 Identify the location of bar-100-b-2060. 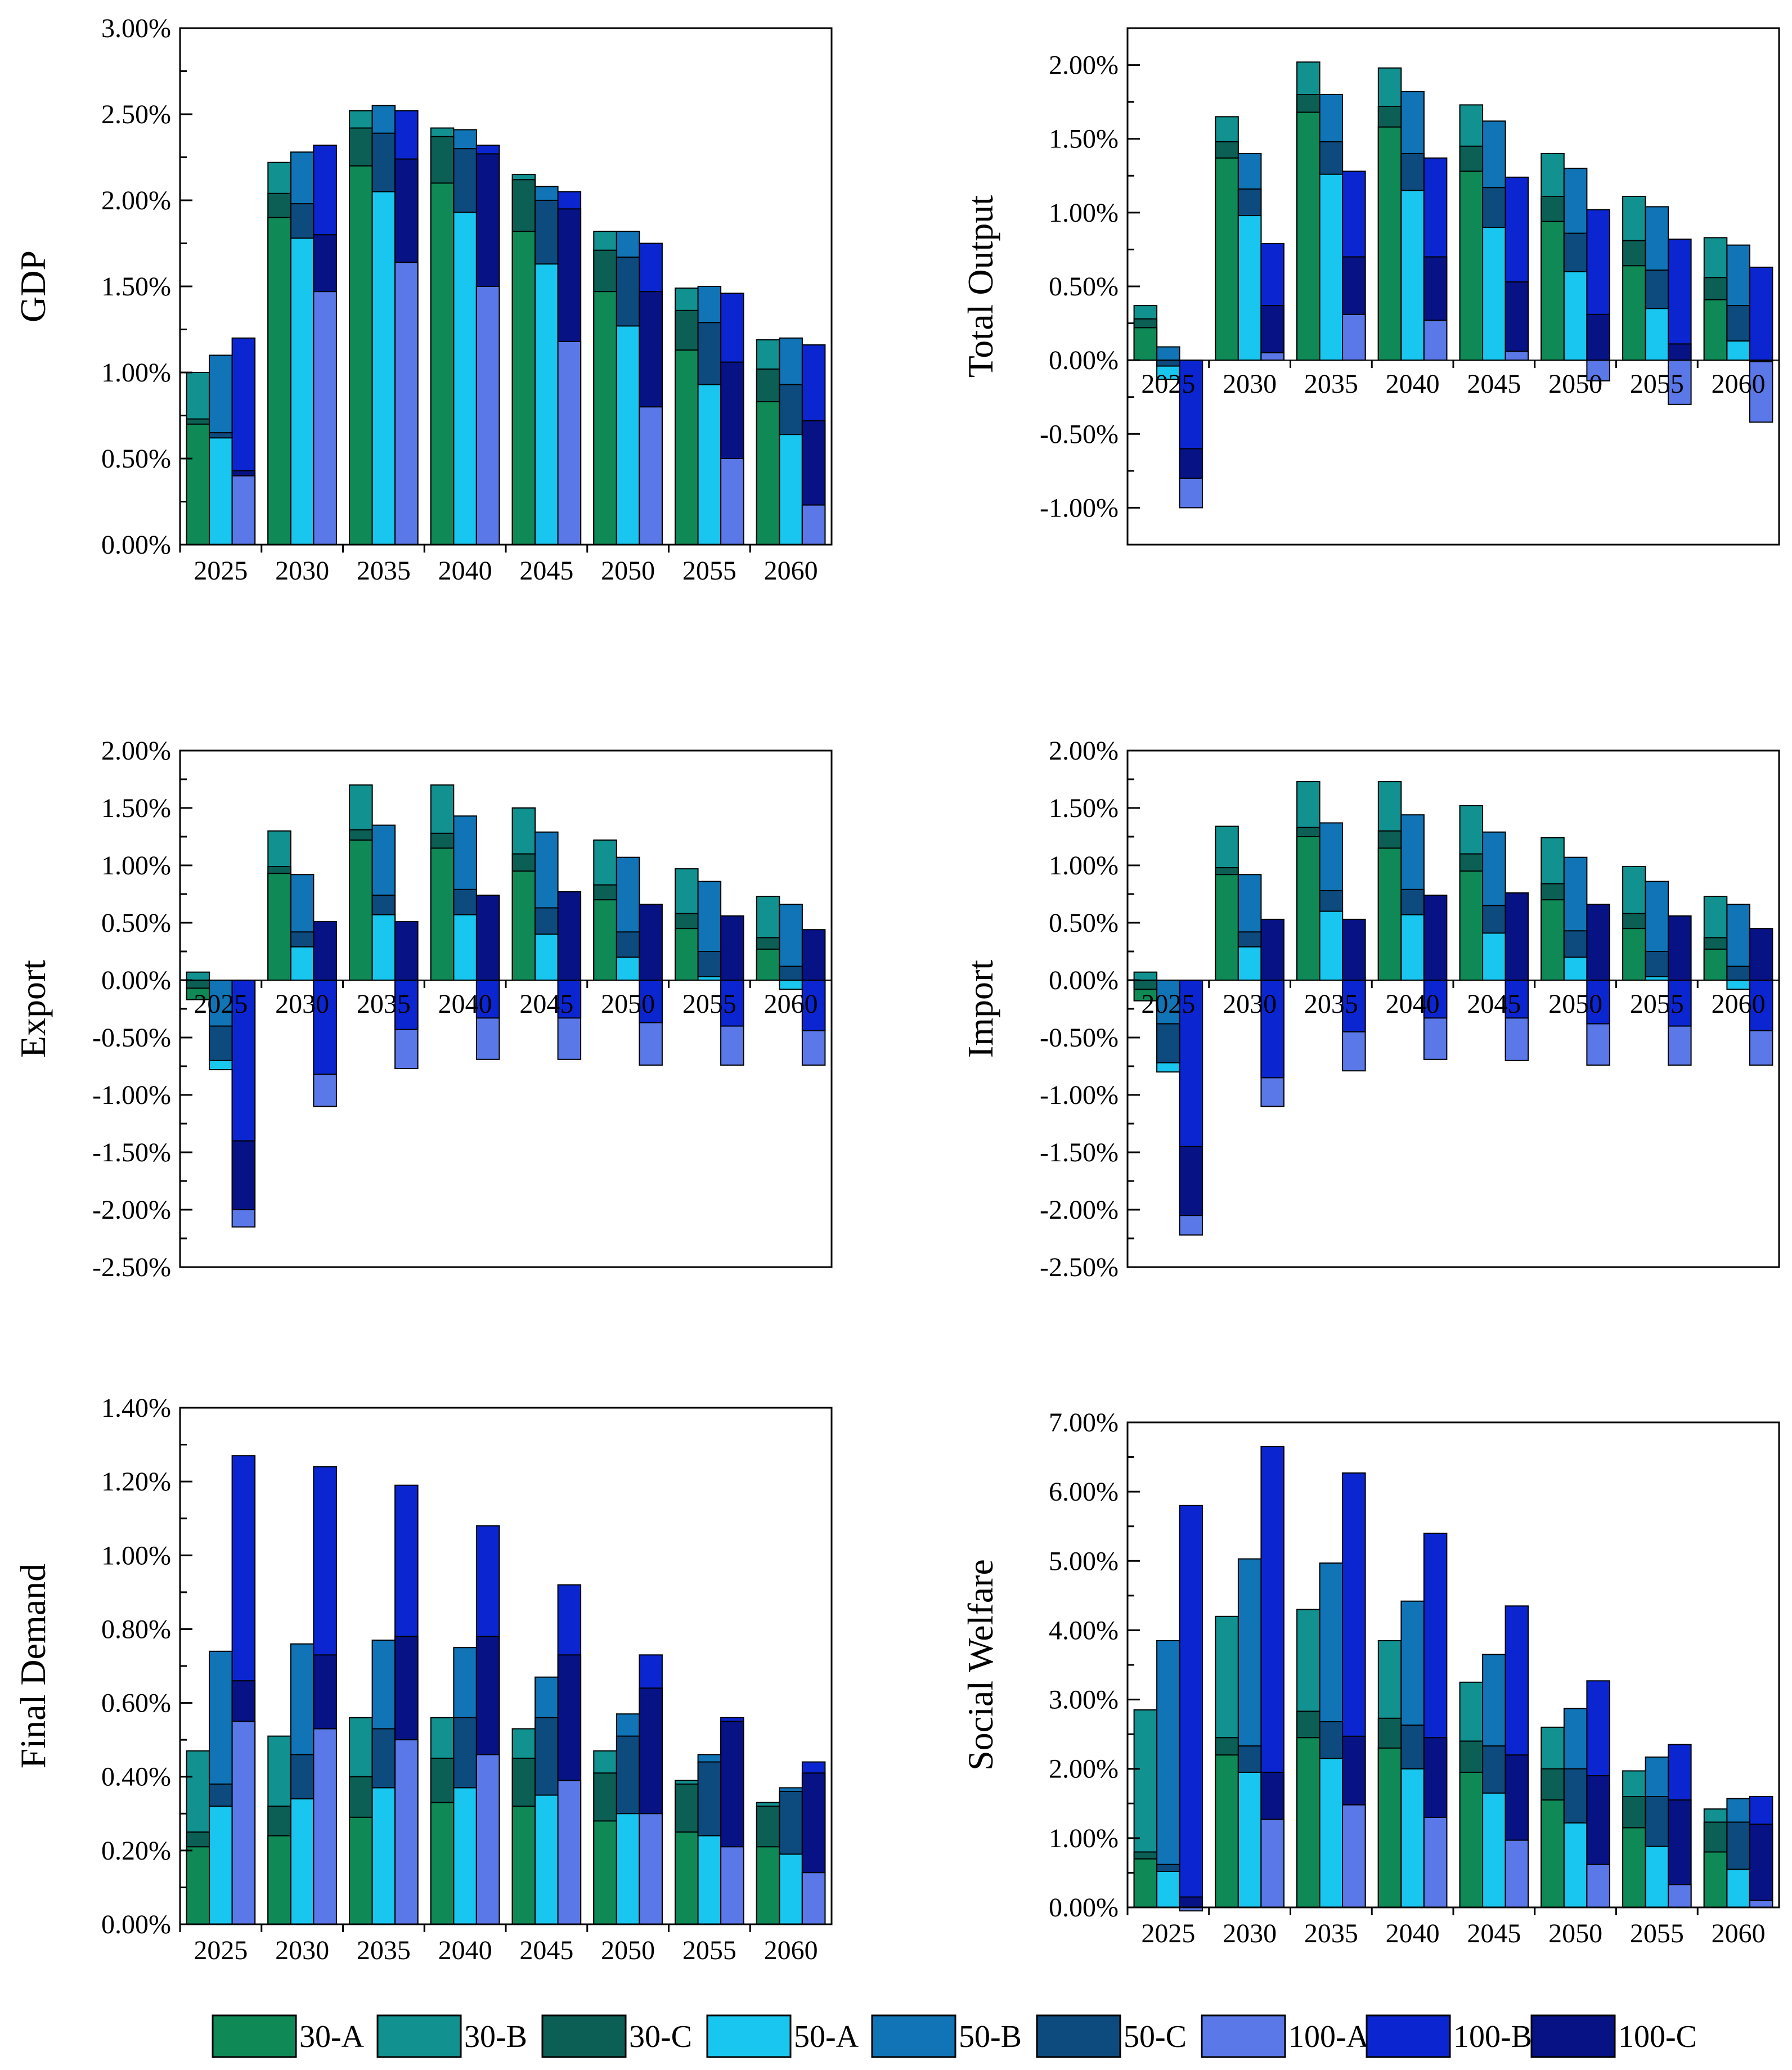
(1761, 1006).